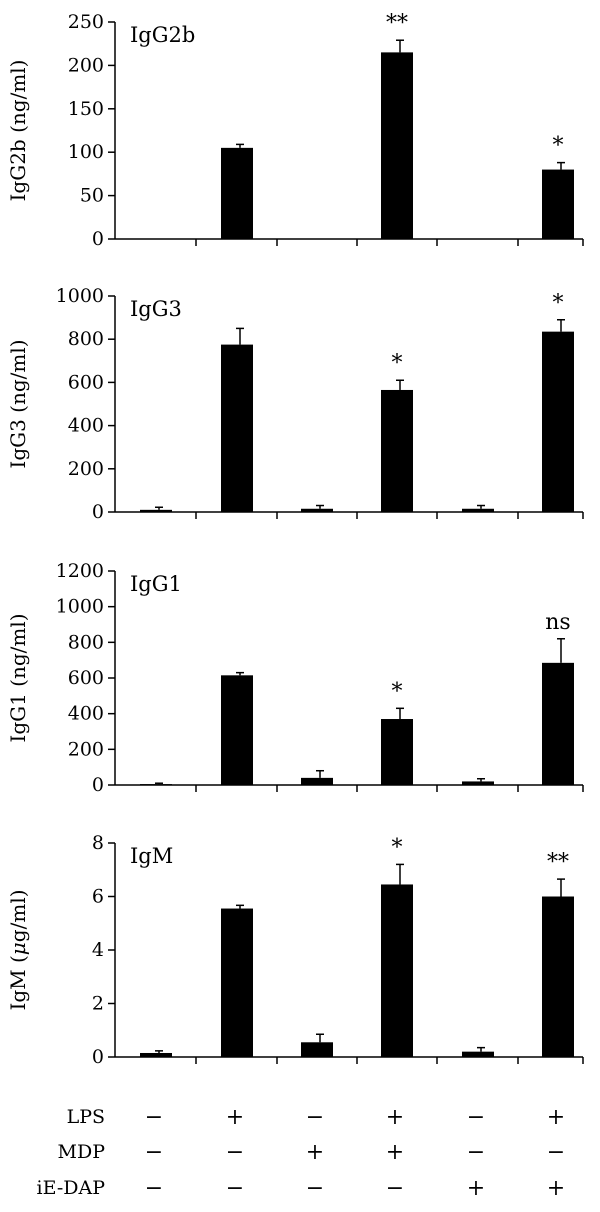 The height and width of the screenshot is (1212, 600). I want to click on y-tick-label: 6, so click(98, 897).